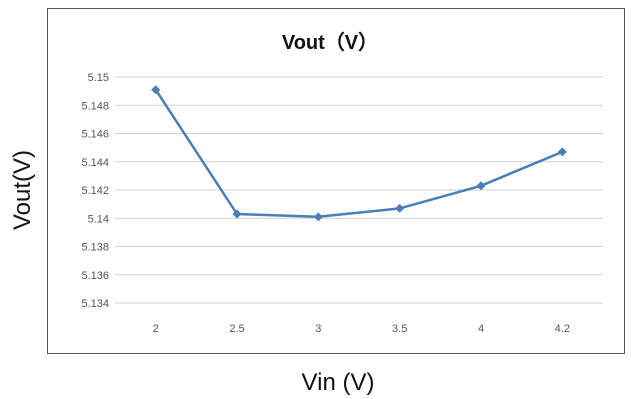  I want to click on y-tick-label: 5.15, so click(98, 78).